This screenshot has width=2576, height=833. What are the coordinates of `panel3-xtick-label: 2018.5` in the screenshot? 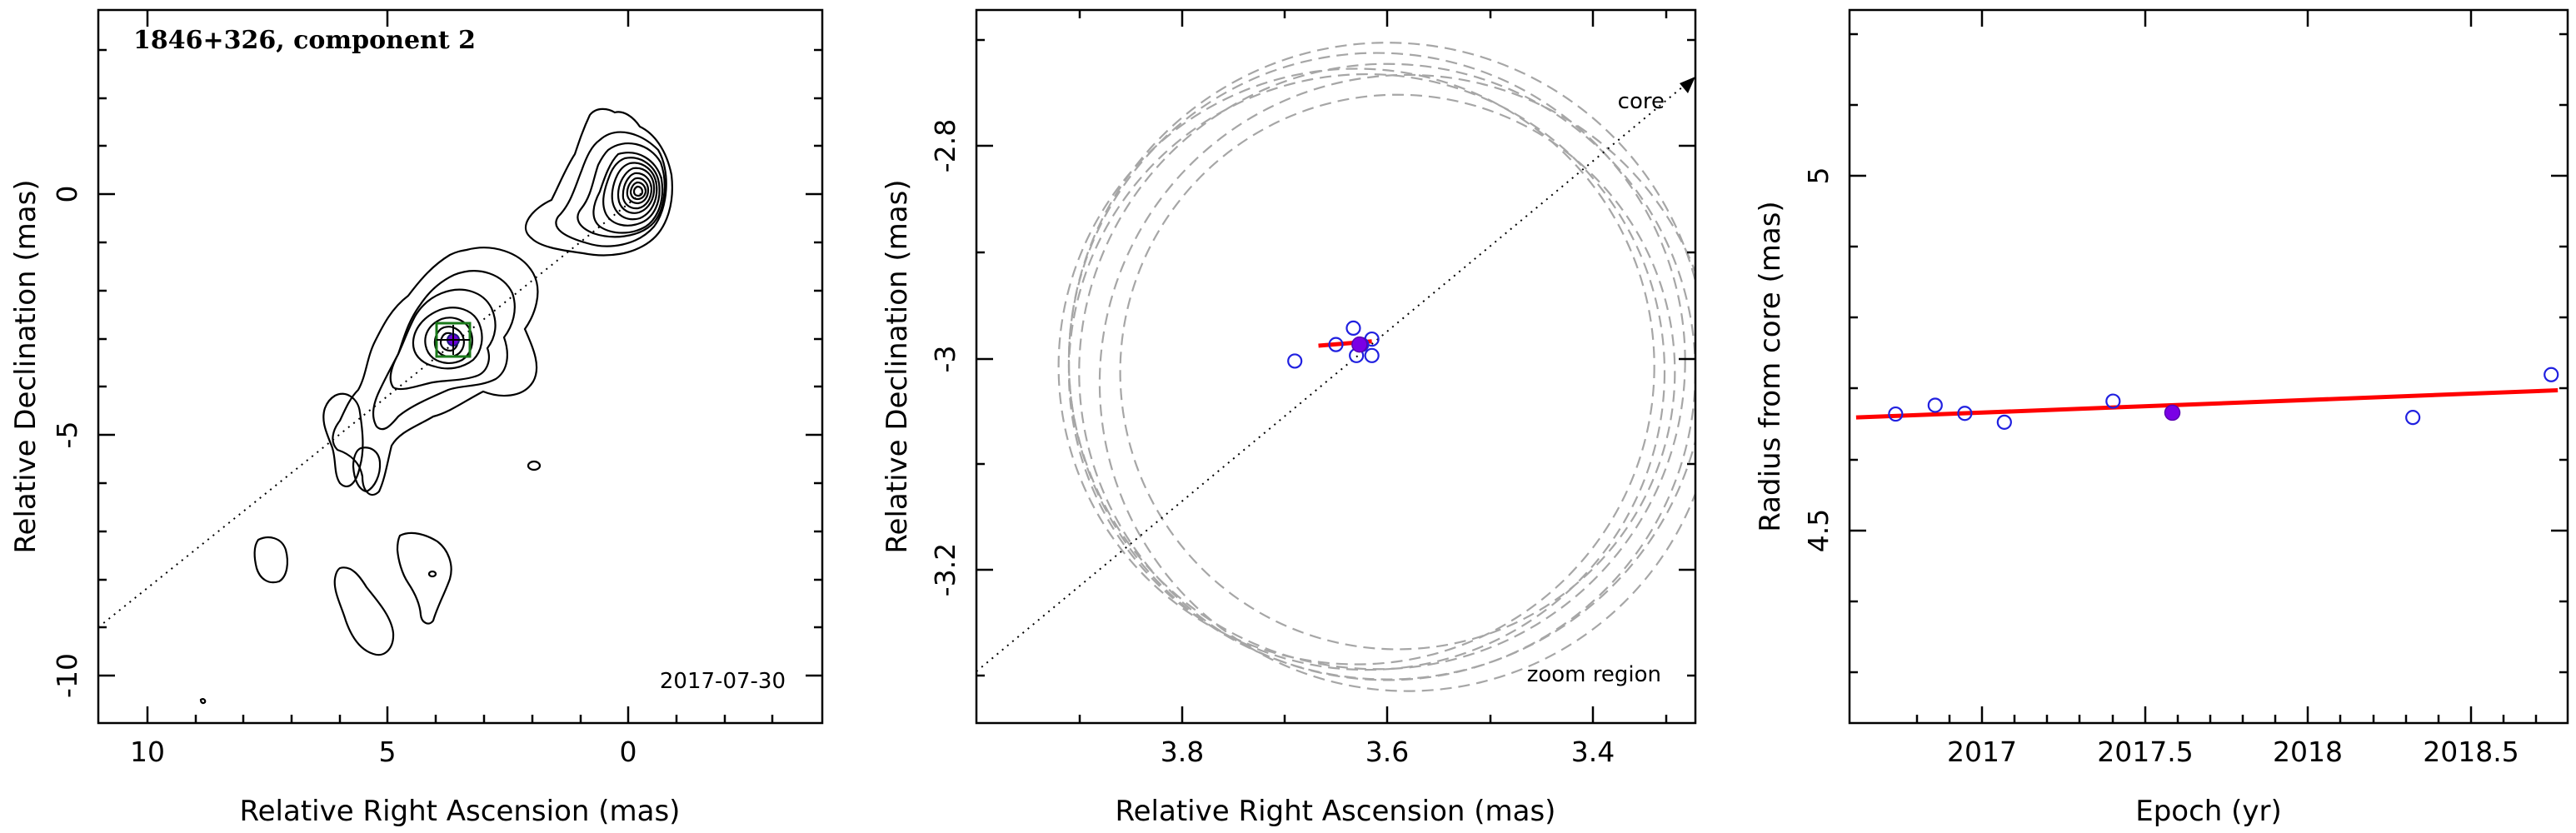 It's located at (2471, 752).